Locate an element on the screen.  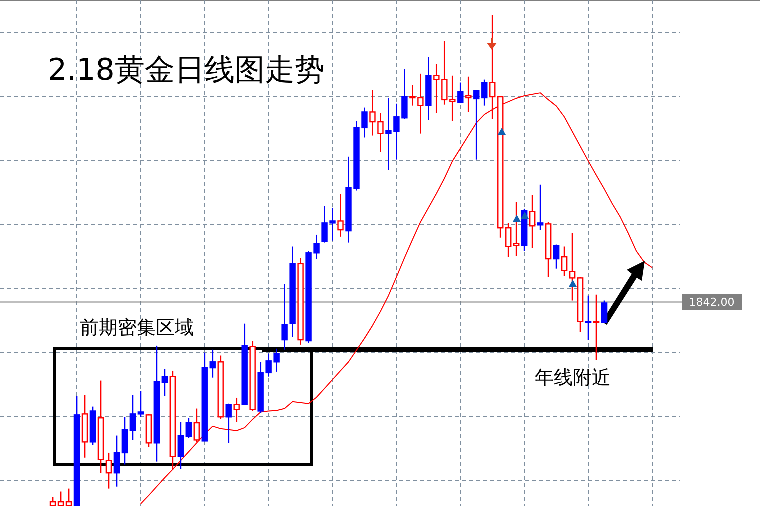
annotation: 年线附近 is located at coordinates (573, 378).